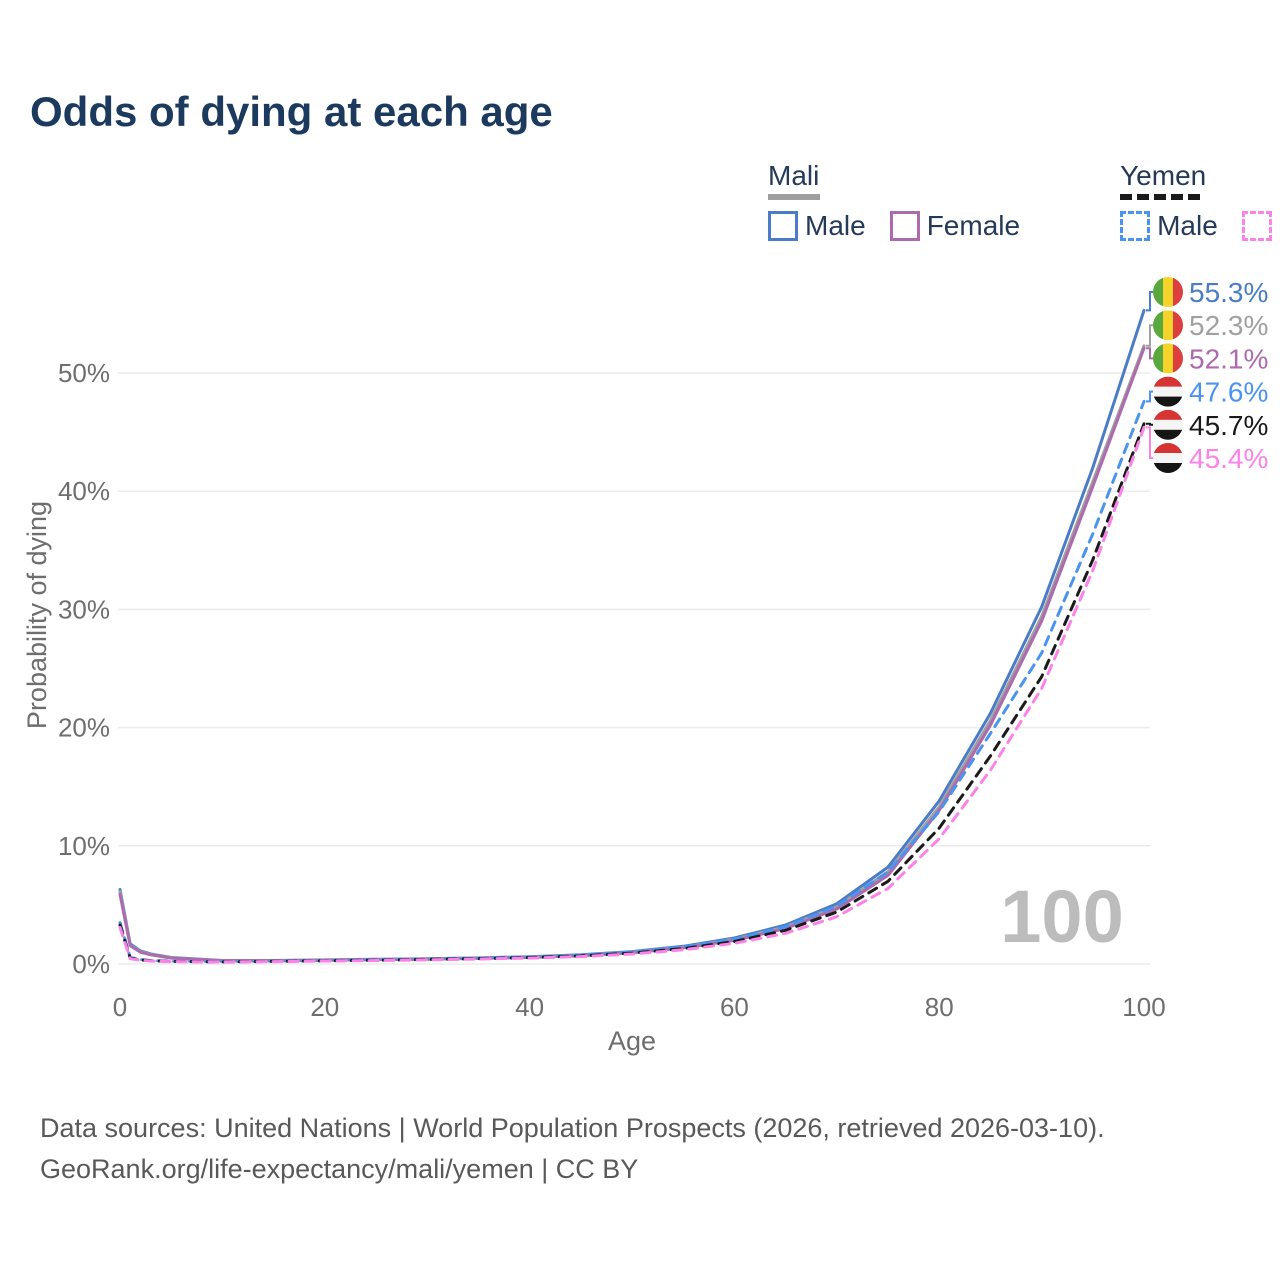 The height and width of the screenshot is (1280, 1280). I want to click on y-tick-label: 0%, so click(91, 964).